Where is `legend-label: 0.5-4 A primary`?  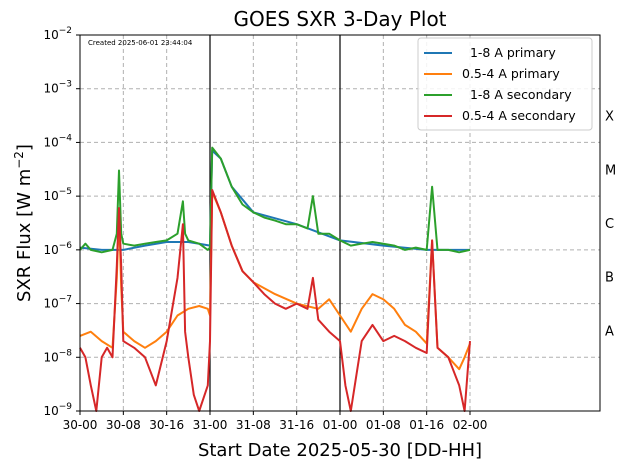
legend-label: 0.5-4 A primary is located at coordinates (511, 73).